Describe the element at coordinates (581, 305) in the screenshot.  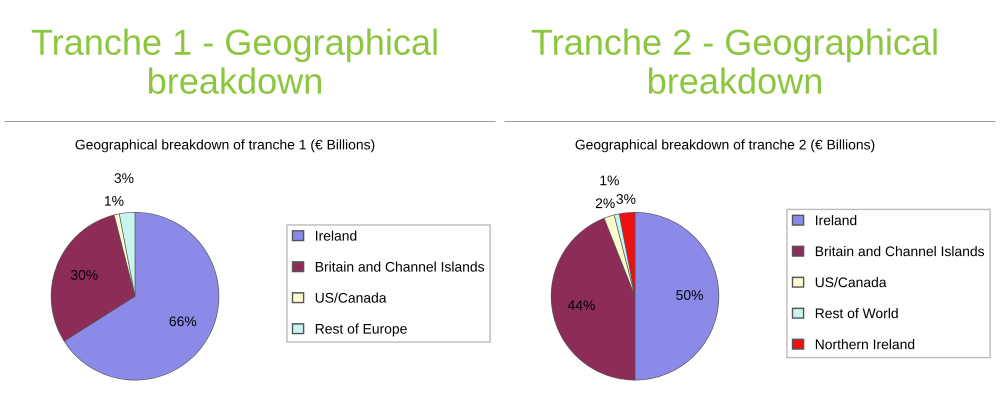
I see `data-label: 44%` at that location.